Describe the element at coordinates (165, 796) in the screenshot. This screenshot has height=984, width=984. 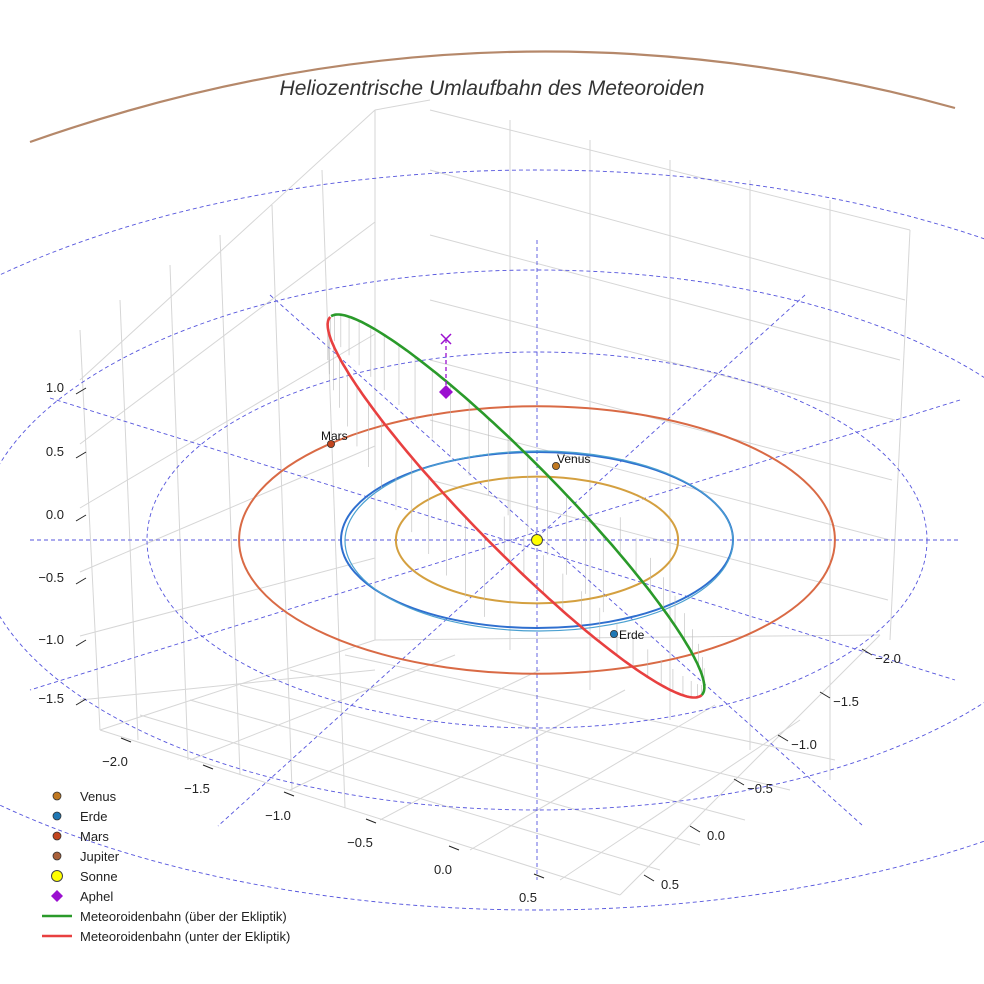
I see `legend-item: Venus` at that location.